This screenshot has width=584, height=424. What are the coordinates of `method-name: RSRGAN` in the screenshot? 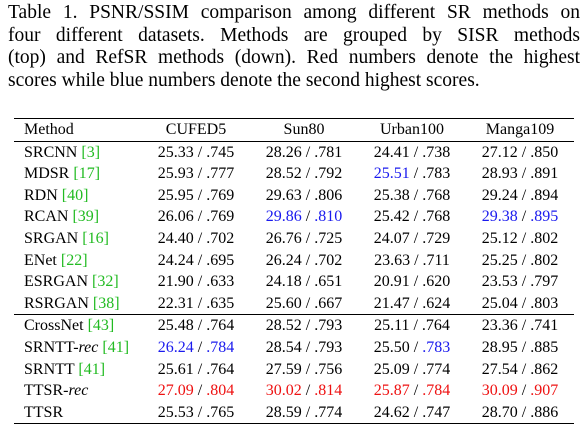 It's located at (56, 303).